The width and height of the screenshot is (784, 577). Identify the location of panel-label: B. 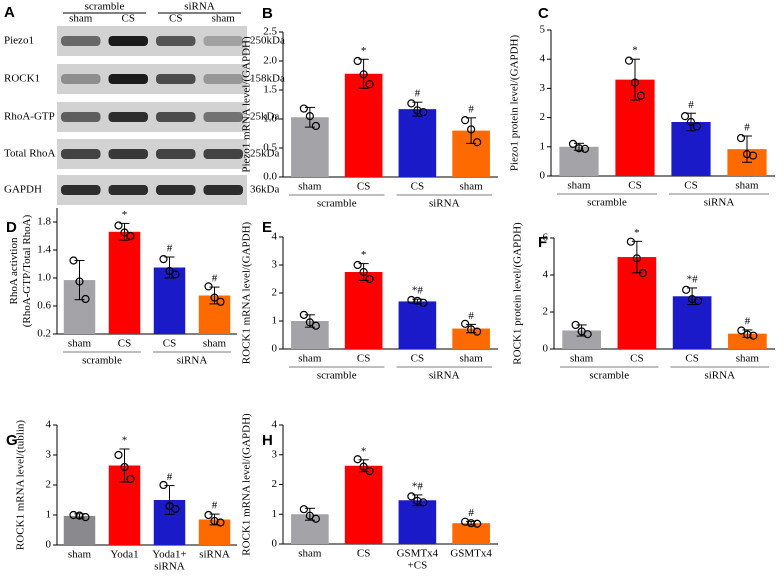
(267, 13).